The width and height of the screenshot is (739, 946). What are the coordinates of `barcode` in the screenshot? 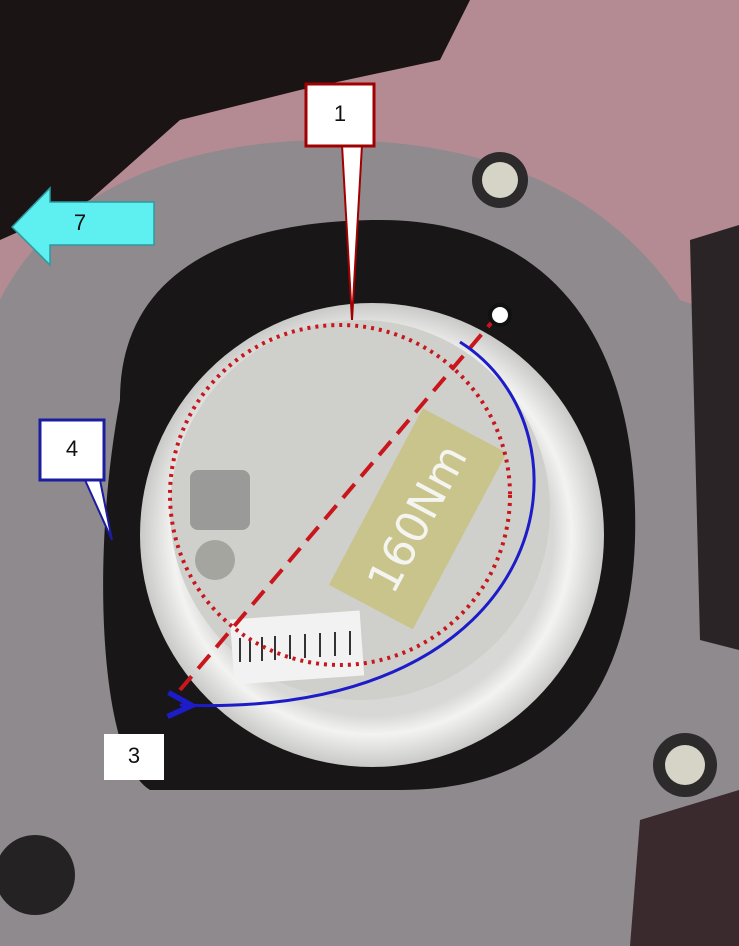 It's located at (297, 647).